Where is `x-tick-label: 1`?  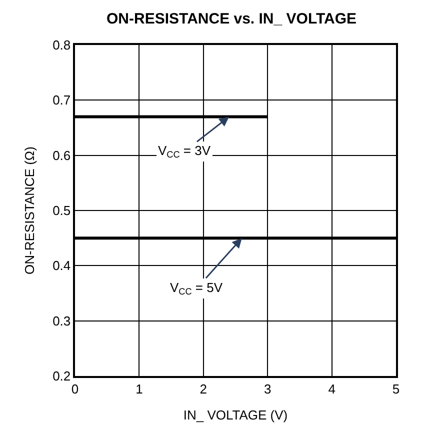
x-tick-label: 1 is located at coordinates (139, 388).